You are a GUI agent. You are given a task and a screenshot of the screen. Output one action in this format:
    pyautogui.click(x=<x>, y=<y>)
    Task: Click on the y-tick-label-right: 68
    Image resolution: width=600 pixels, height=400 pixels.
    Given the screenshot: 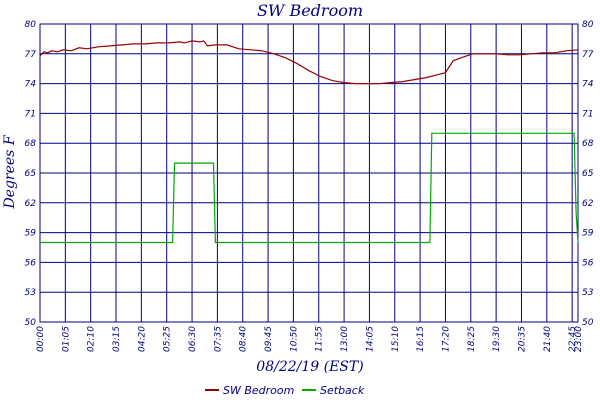 What is the action you would take?
    pyautogui.click(x=588, y=144)
    